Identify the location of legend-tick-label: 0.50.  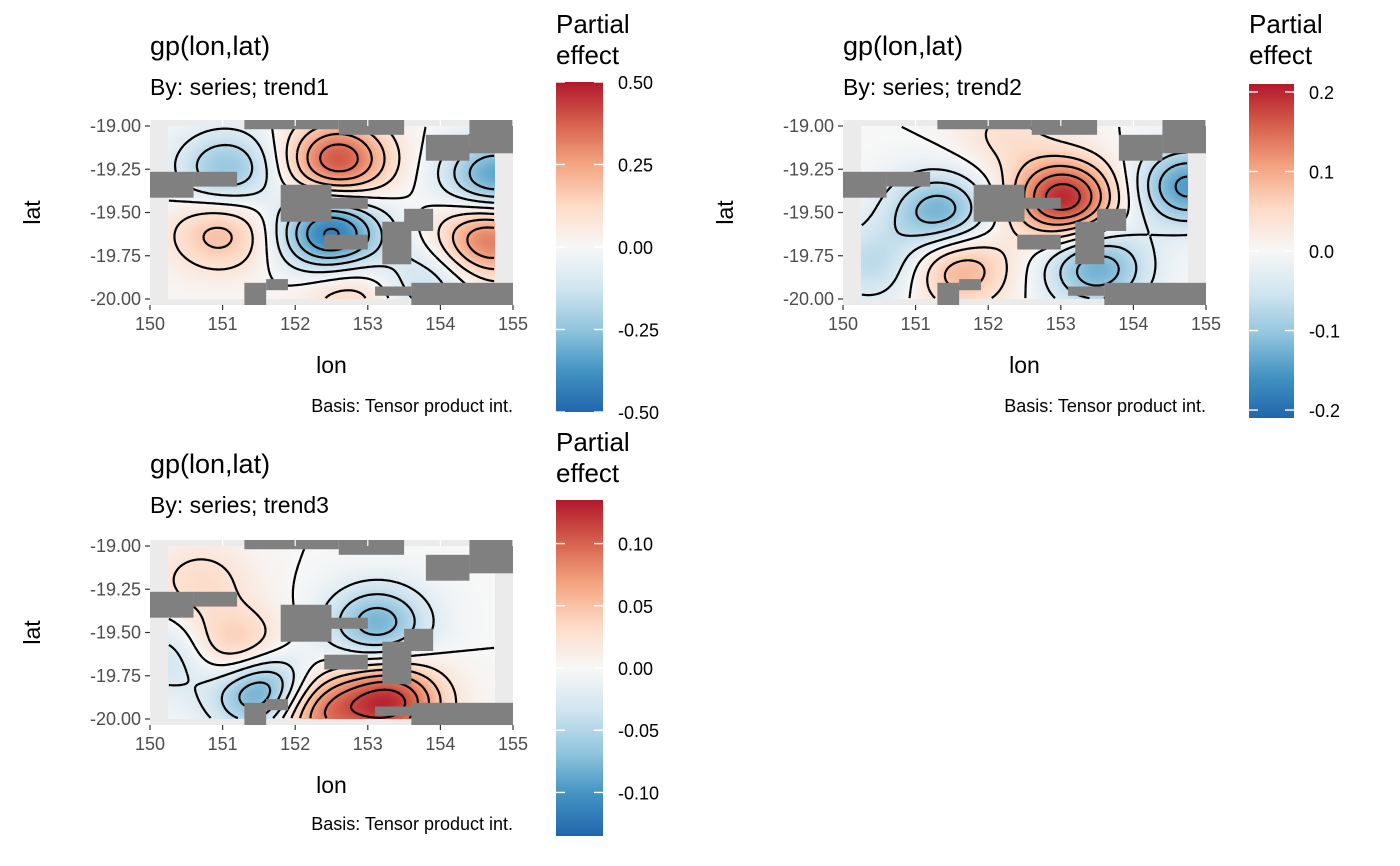
(635, 83).